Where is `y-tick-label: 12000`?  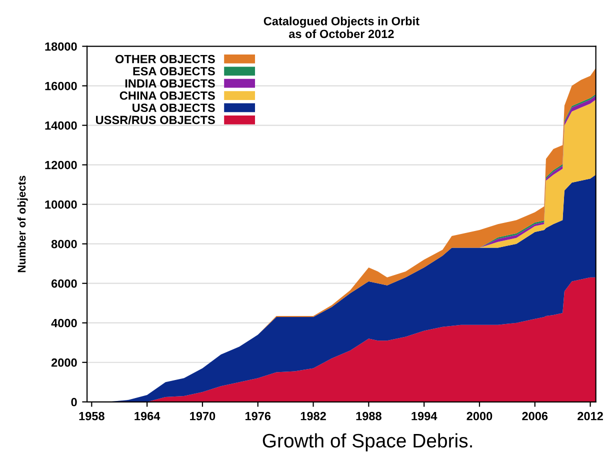 y-tick-label: 12000 is located at coordinates (61, 165).